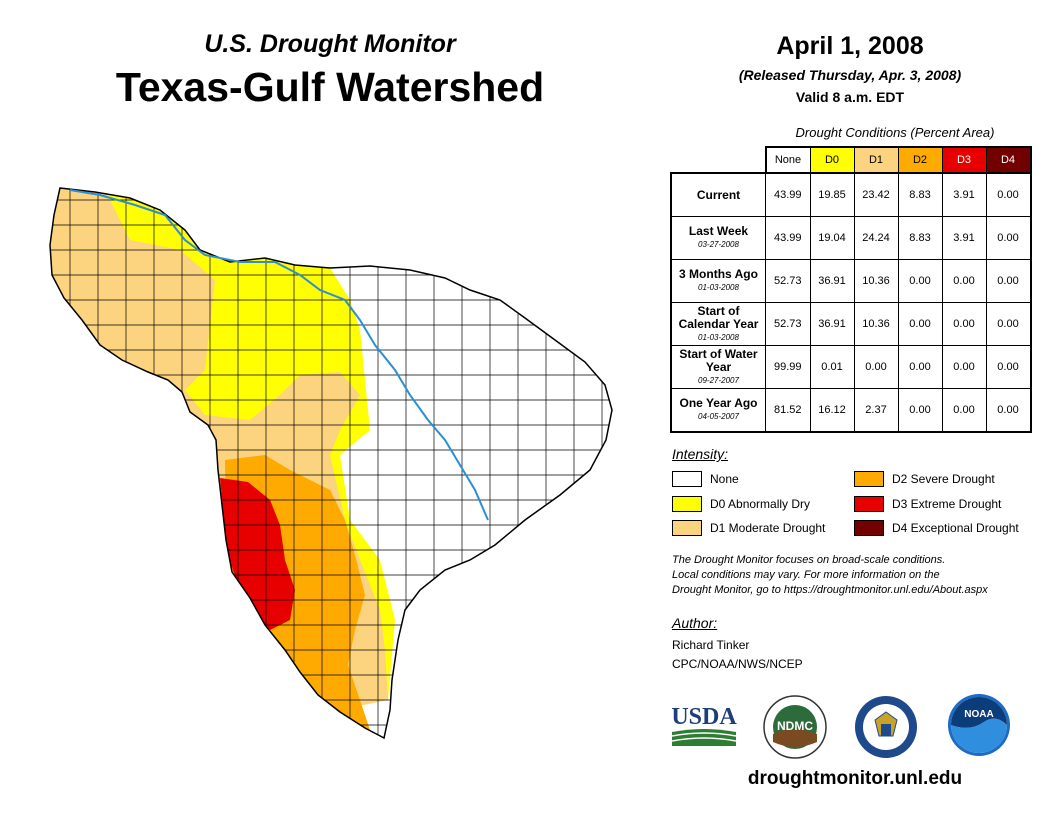 The height and width of the screenshot is (816, 1056). I want to click on legend-item-d1: D1 Moderate Drought, so click(748, 528).